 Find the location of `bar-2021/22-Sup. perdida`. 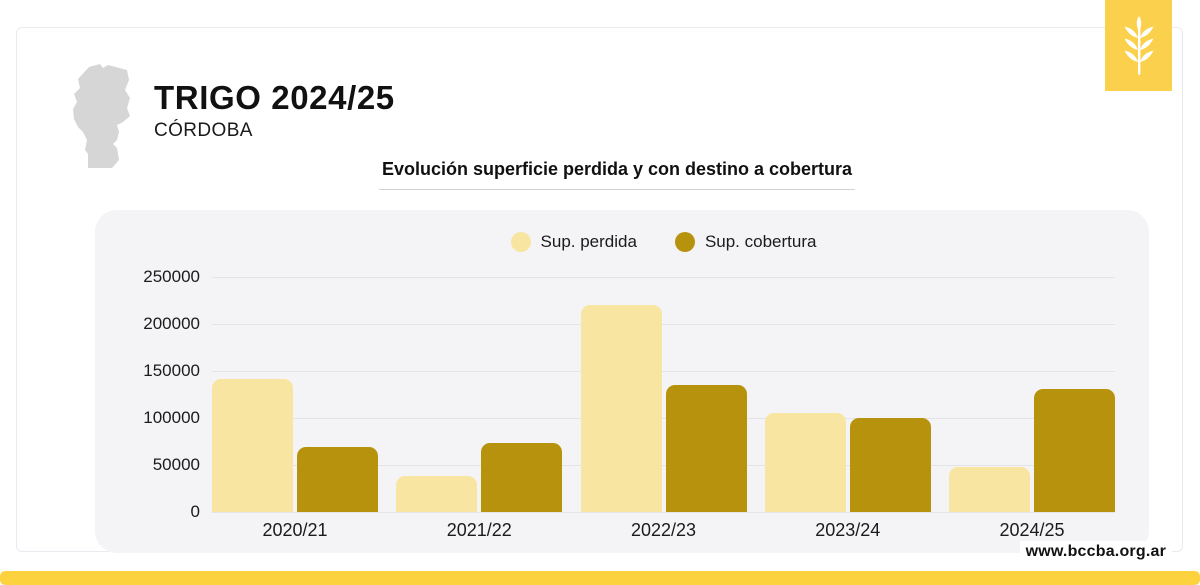

bar-2021/22-Sup. perdida is located at coordinates (437, 494).